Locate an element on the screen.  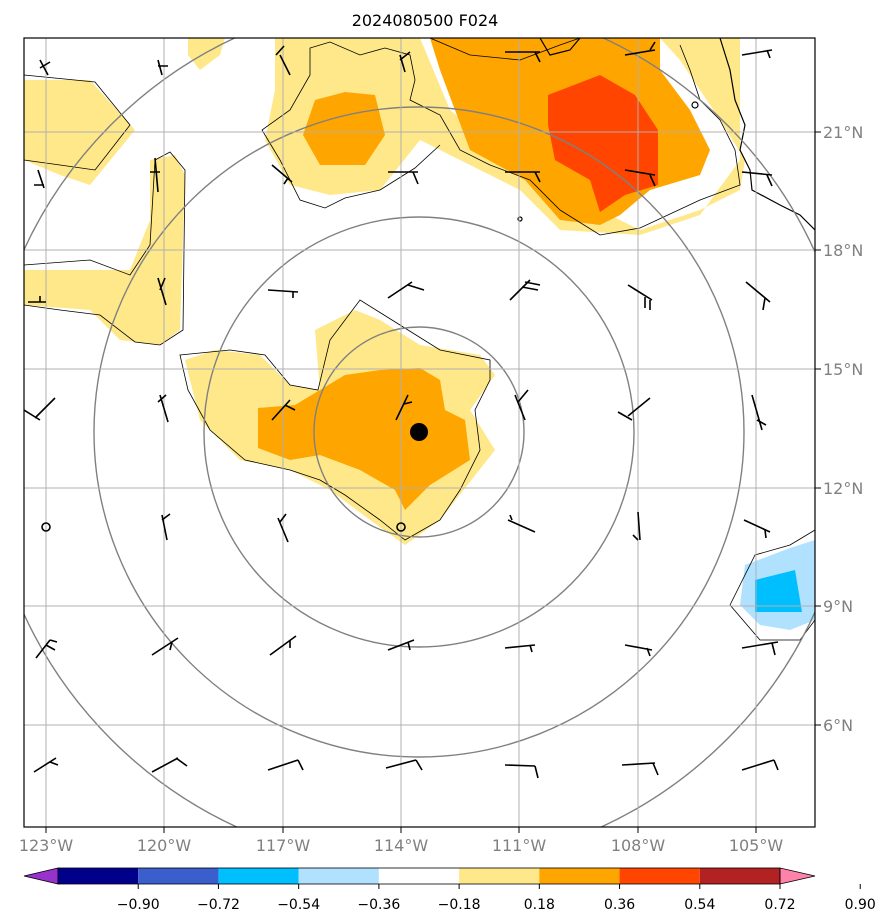
colorbar-label: 0.90 is located at coordinates (860, 905).